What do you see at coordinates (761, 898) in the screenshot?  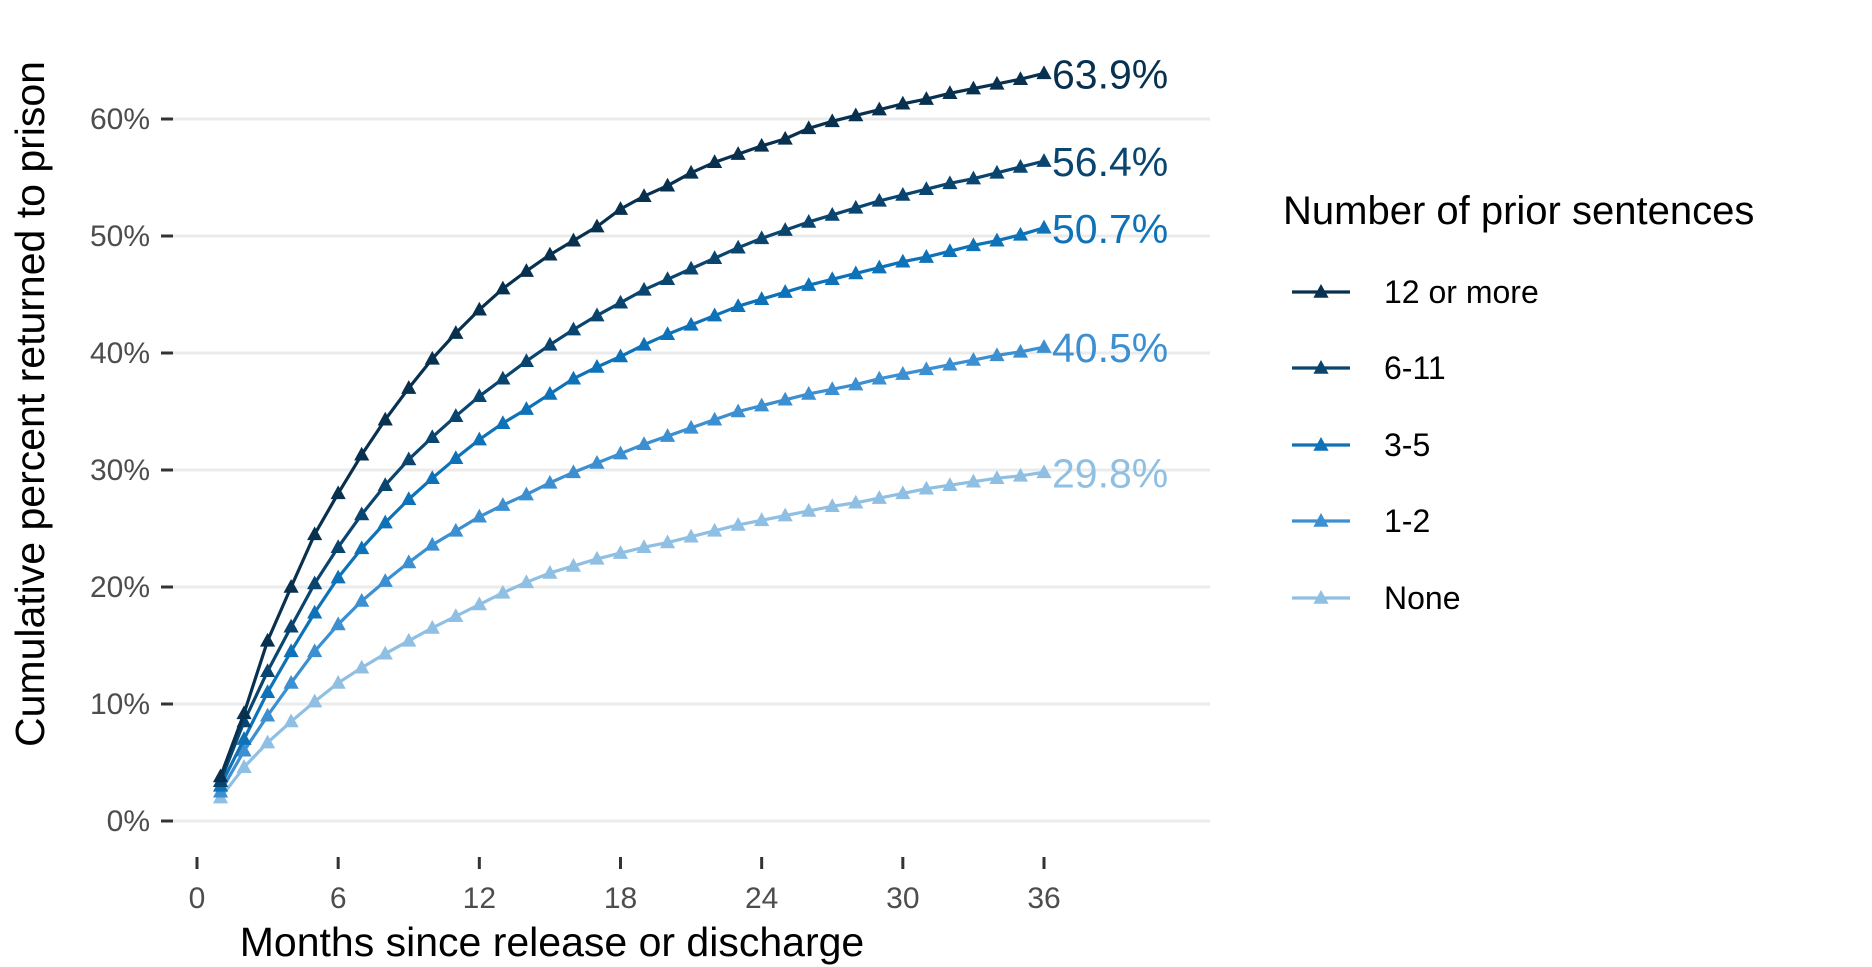 I see `x-tick-label: 24` at bounding box center [761, 898].